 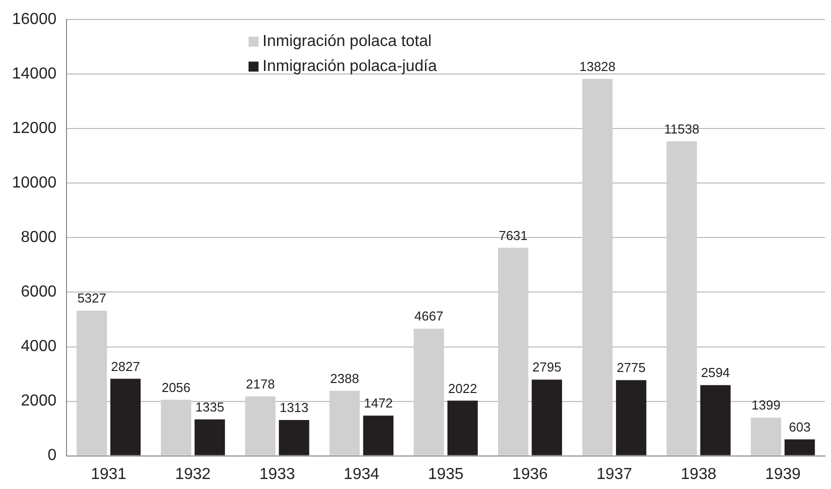 What do you see at coordinates (34, 19) in the screenshot?
I see `y-tick-label: 16000` at bounding box center [34, 19].